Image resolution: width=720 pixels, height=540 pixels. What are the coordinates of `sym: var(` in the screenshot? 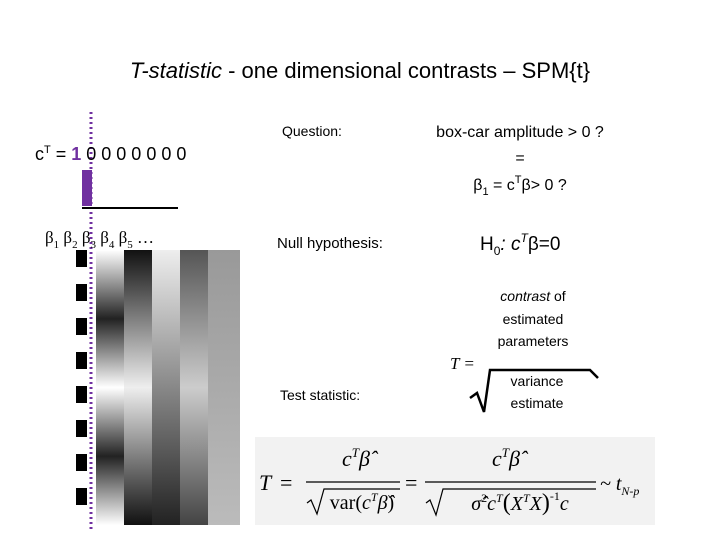 It's located at (346, 503).